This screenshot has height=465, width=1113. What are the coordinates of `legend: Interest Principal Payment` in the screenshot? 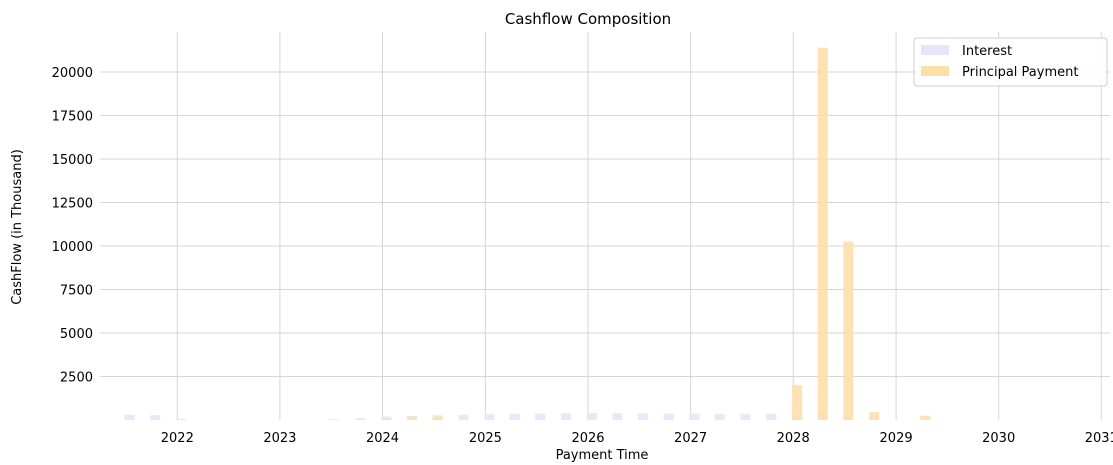 It's located at (1010, 62).